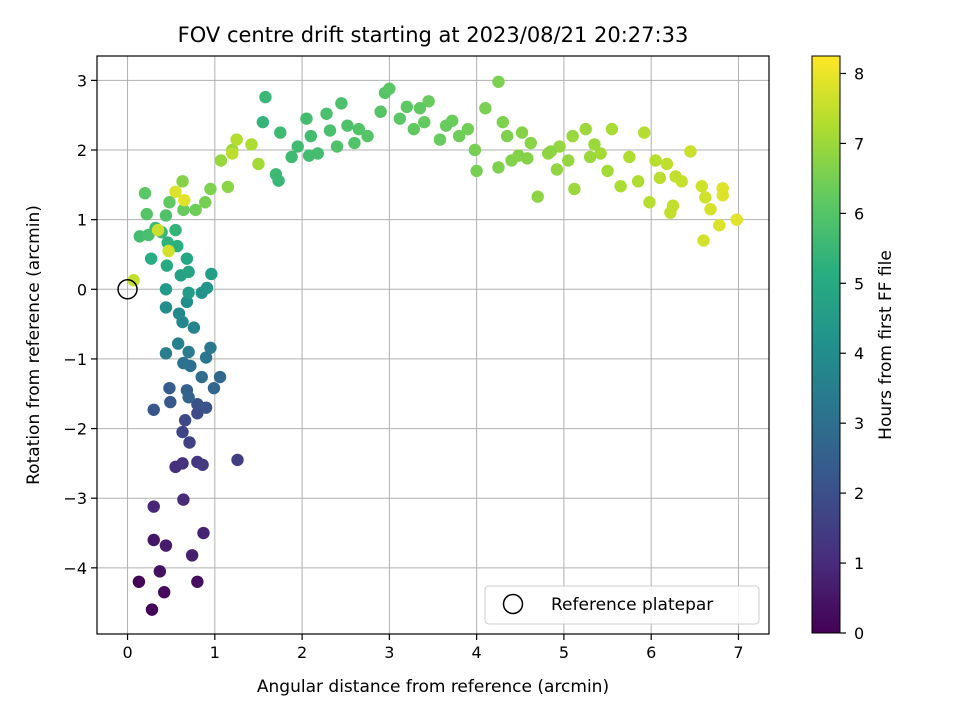 The height and width of the screenshot is (720, 960). I want to click on reference-point, so click(127, 289).